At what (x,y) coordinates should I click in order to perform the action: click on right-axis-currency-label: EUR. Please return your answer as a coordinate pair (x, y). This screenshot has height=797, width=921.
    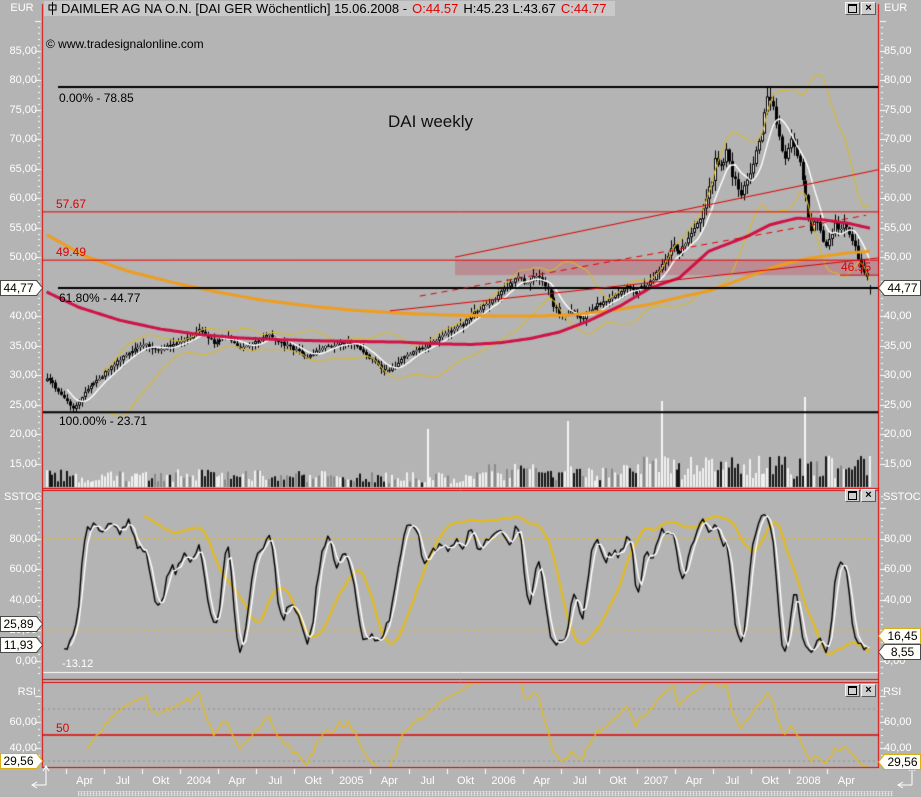
    Looking at the image, I should click on (896, 8).